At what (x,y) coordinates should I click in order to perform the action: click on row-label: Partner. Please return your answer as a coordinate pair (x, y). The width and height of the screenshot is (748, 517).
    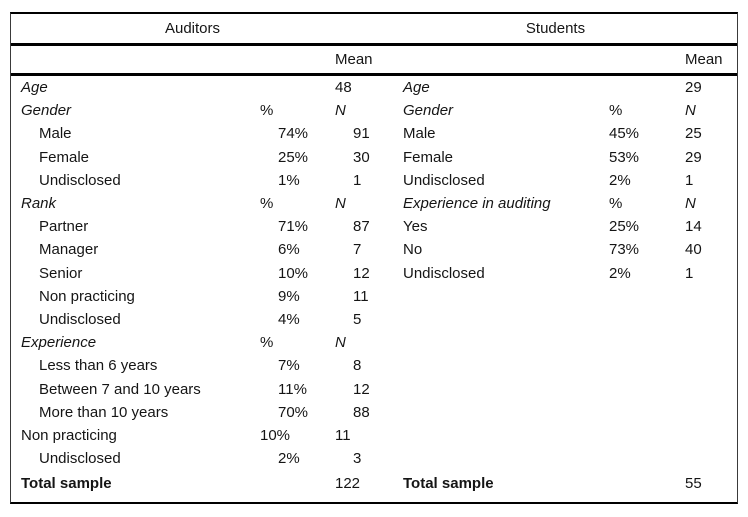
    Looking at the image, I should click on (64, 227).